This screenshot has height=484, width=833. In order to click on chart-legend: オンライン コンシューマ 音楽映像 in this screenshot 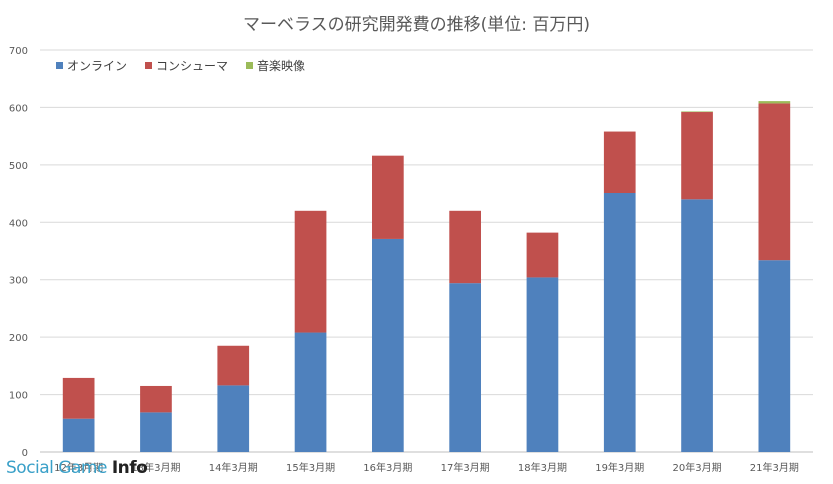, I will do `click(180, 65)`.